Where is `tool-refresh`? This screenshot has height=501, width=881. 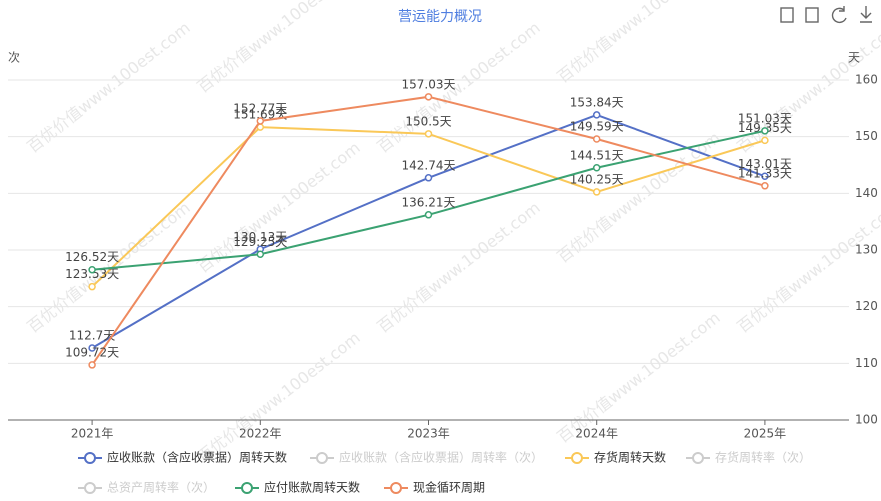 tool-refresh is located at coordinates (839, 15).